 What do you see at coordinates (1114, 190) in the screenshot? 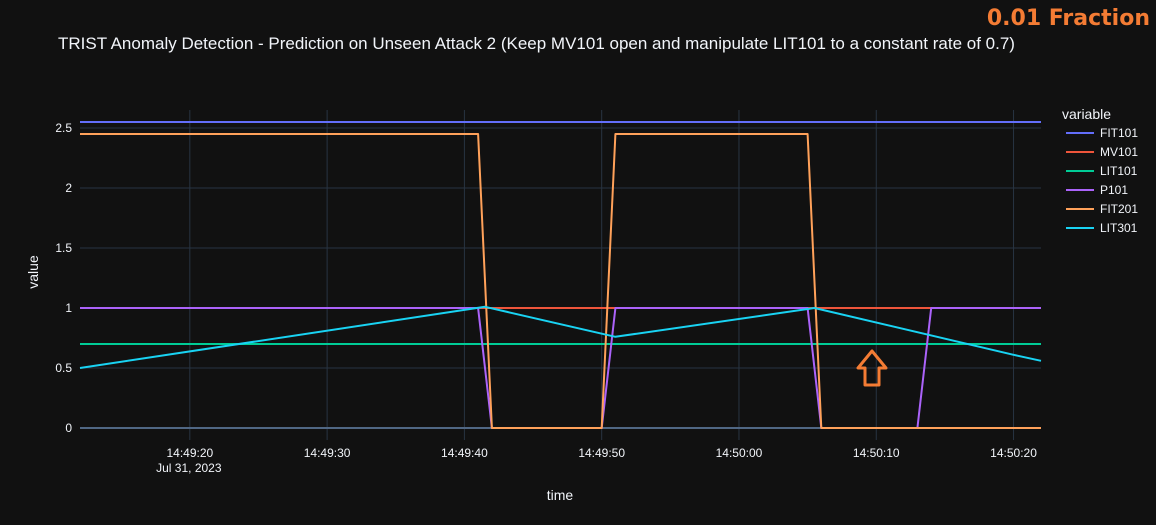
I see `legend-label: P101` at bounding box center [1114, 190].